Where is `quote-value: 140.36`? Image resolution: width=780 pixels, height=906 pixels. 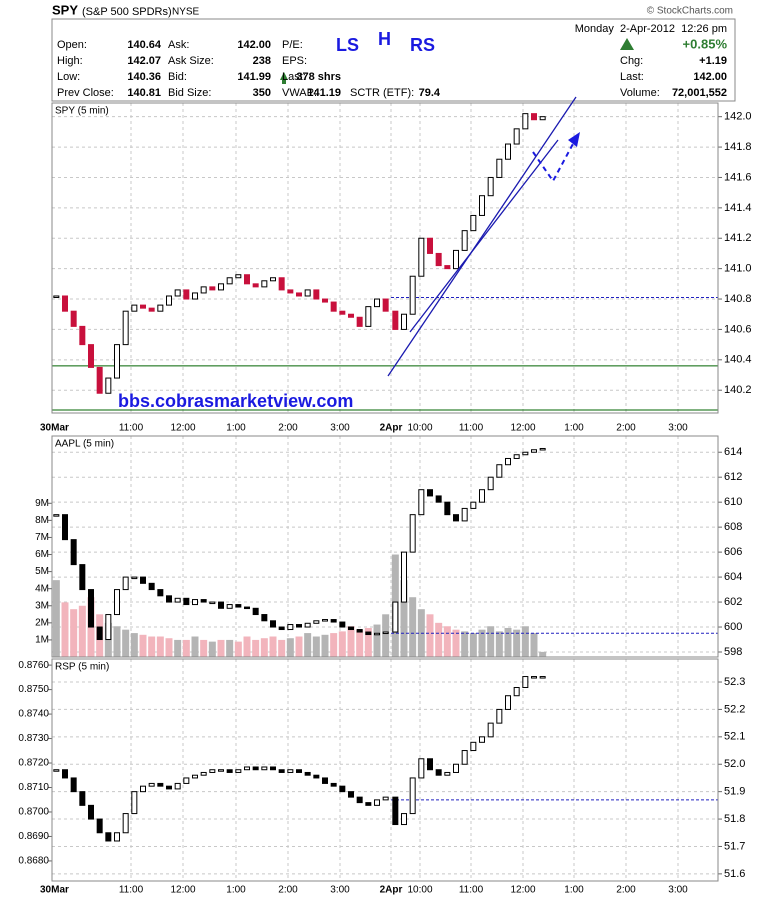 quote-value: 140.36 is located at coordinates (144, 77).